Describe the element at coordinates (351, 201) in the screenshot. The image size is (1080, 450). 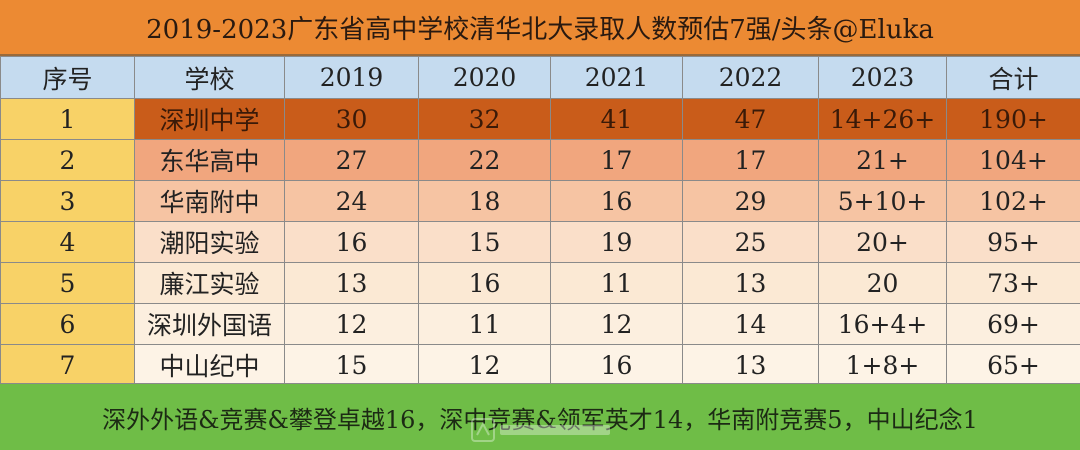
I see `cell-2019: 24` at that location.